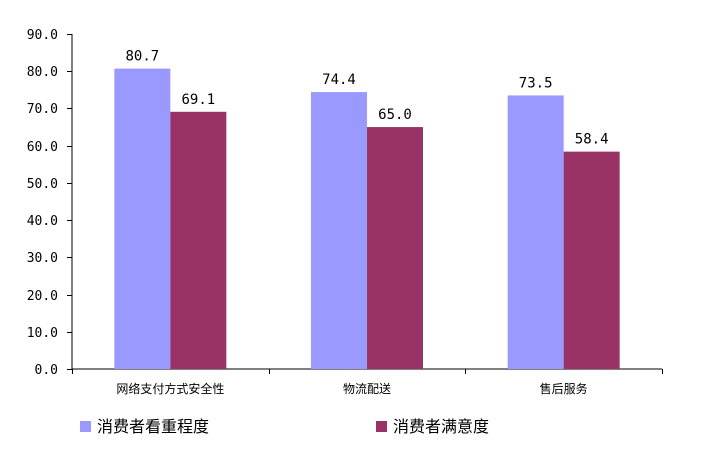 Image resolution: width=710 pixels, height=452 pixels. Describe the element at coordinates (42, 184) in the screenshot. I see `y-tick-label: 50.0` at that location.